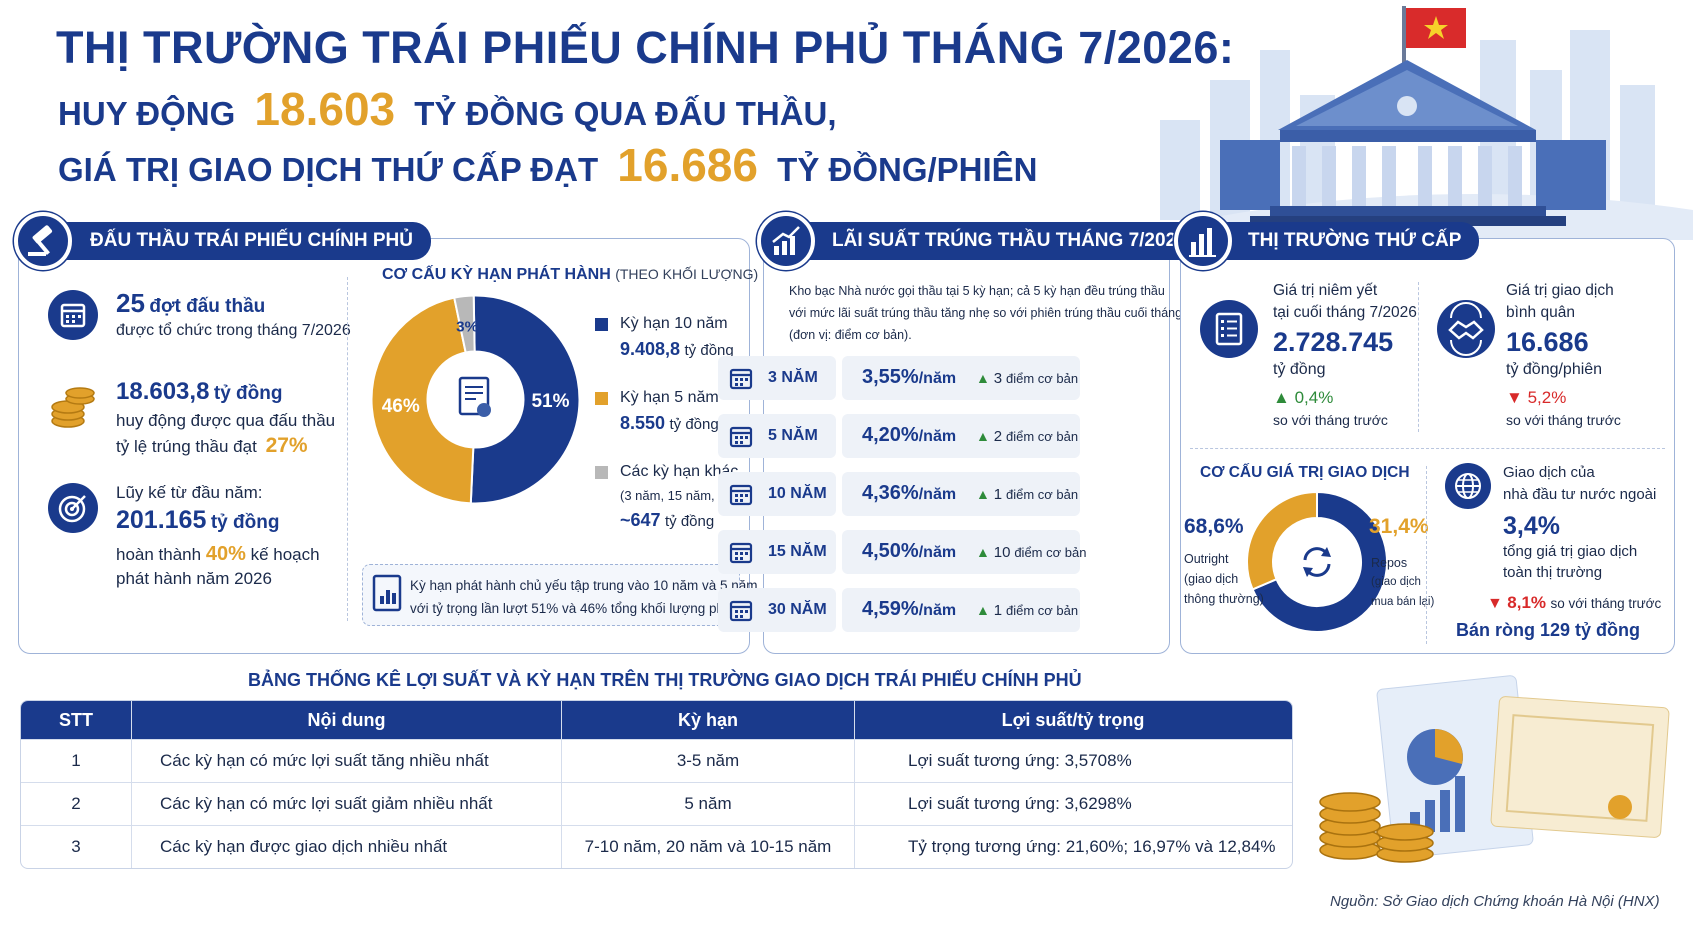  I want to click on table-header-row: STT Nội dung Kỳ hạn Lợi suất/tỷ trọng, so click(656, 720).